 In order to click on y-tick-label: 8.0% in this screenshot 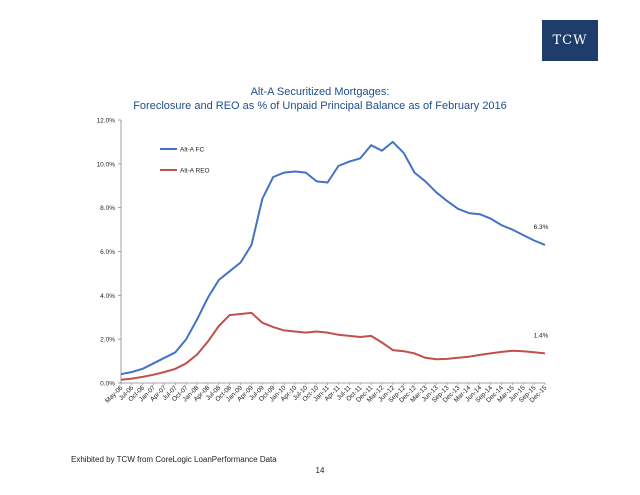, I will do `click(107, 208)`.